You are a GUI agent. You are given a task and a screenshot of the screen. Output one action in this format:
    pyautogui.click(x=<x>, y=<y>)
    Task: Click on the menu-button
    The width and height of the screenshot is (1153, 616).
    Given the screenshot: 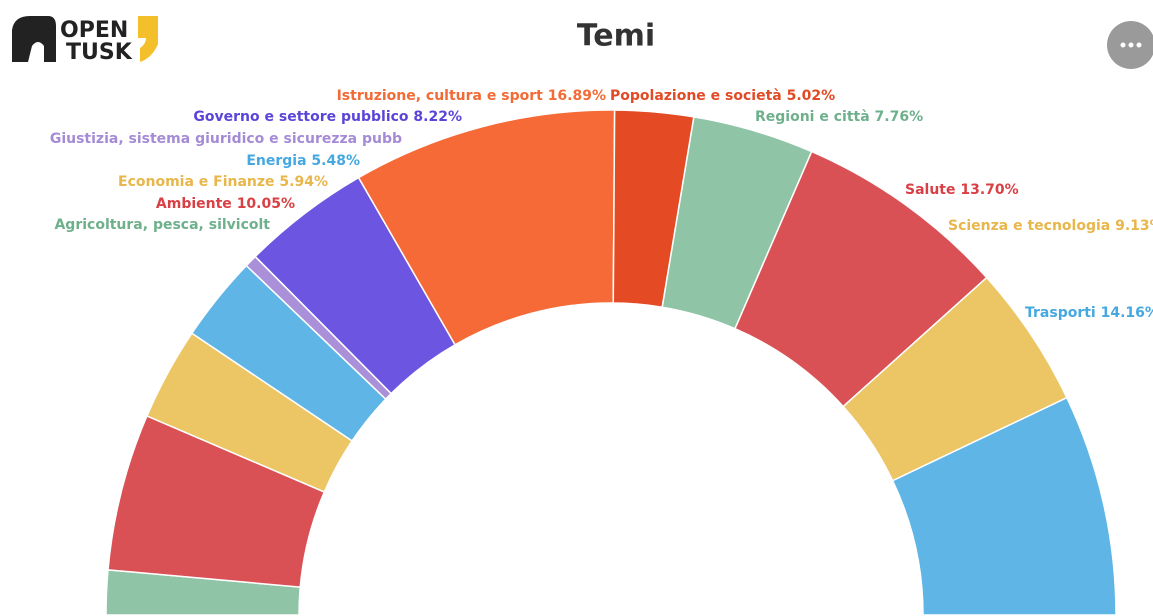 What is the action you would take?
    pyautogui.click(x=1130, y=45)
    